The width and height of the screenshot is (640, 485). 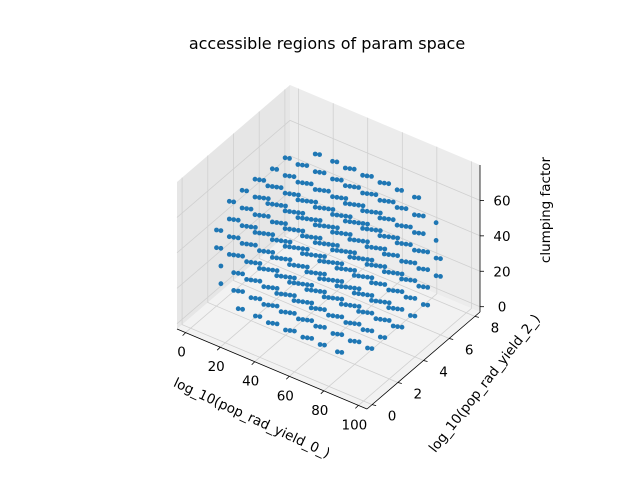 What do you see at coordinates (443, 373) in the screenshot?
I see `y-tick-label: 4` at bounding box center [443, 373].